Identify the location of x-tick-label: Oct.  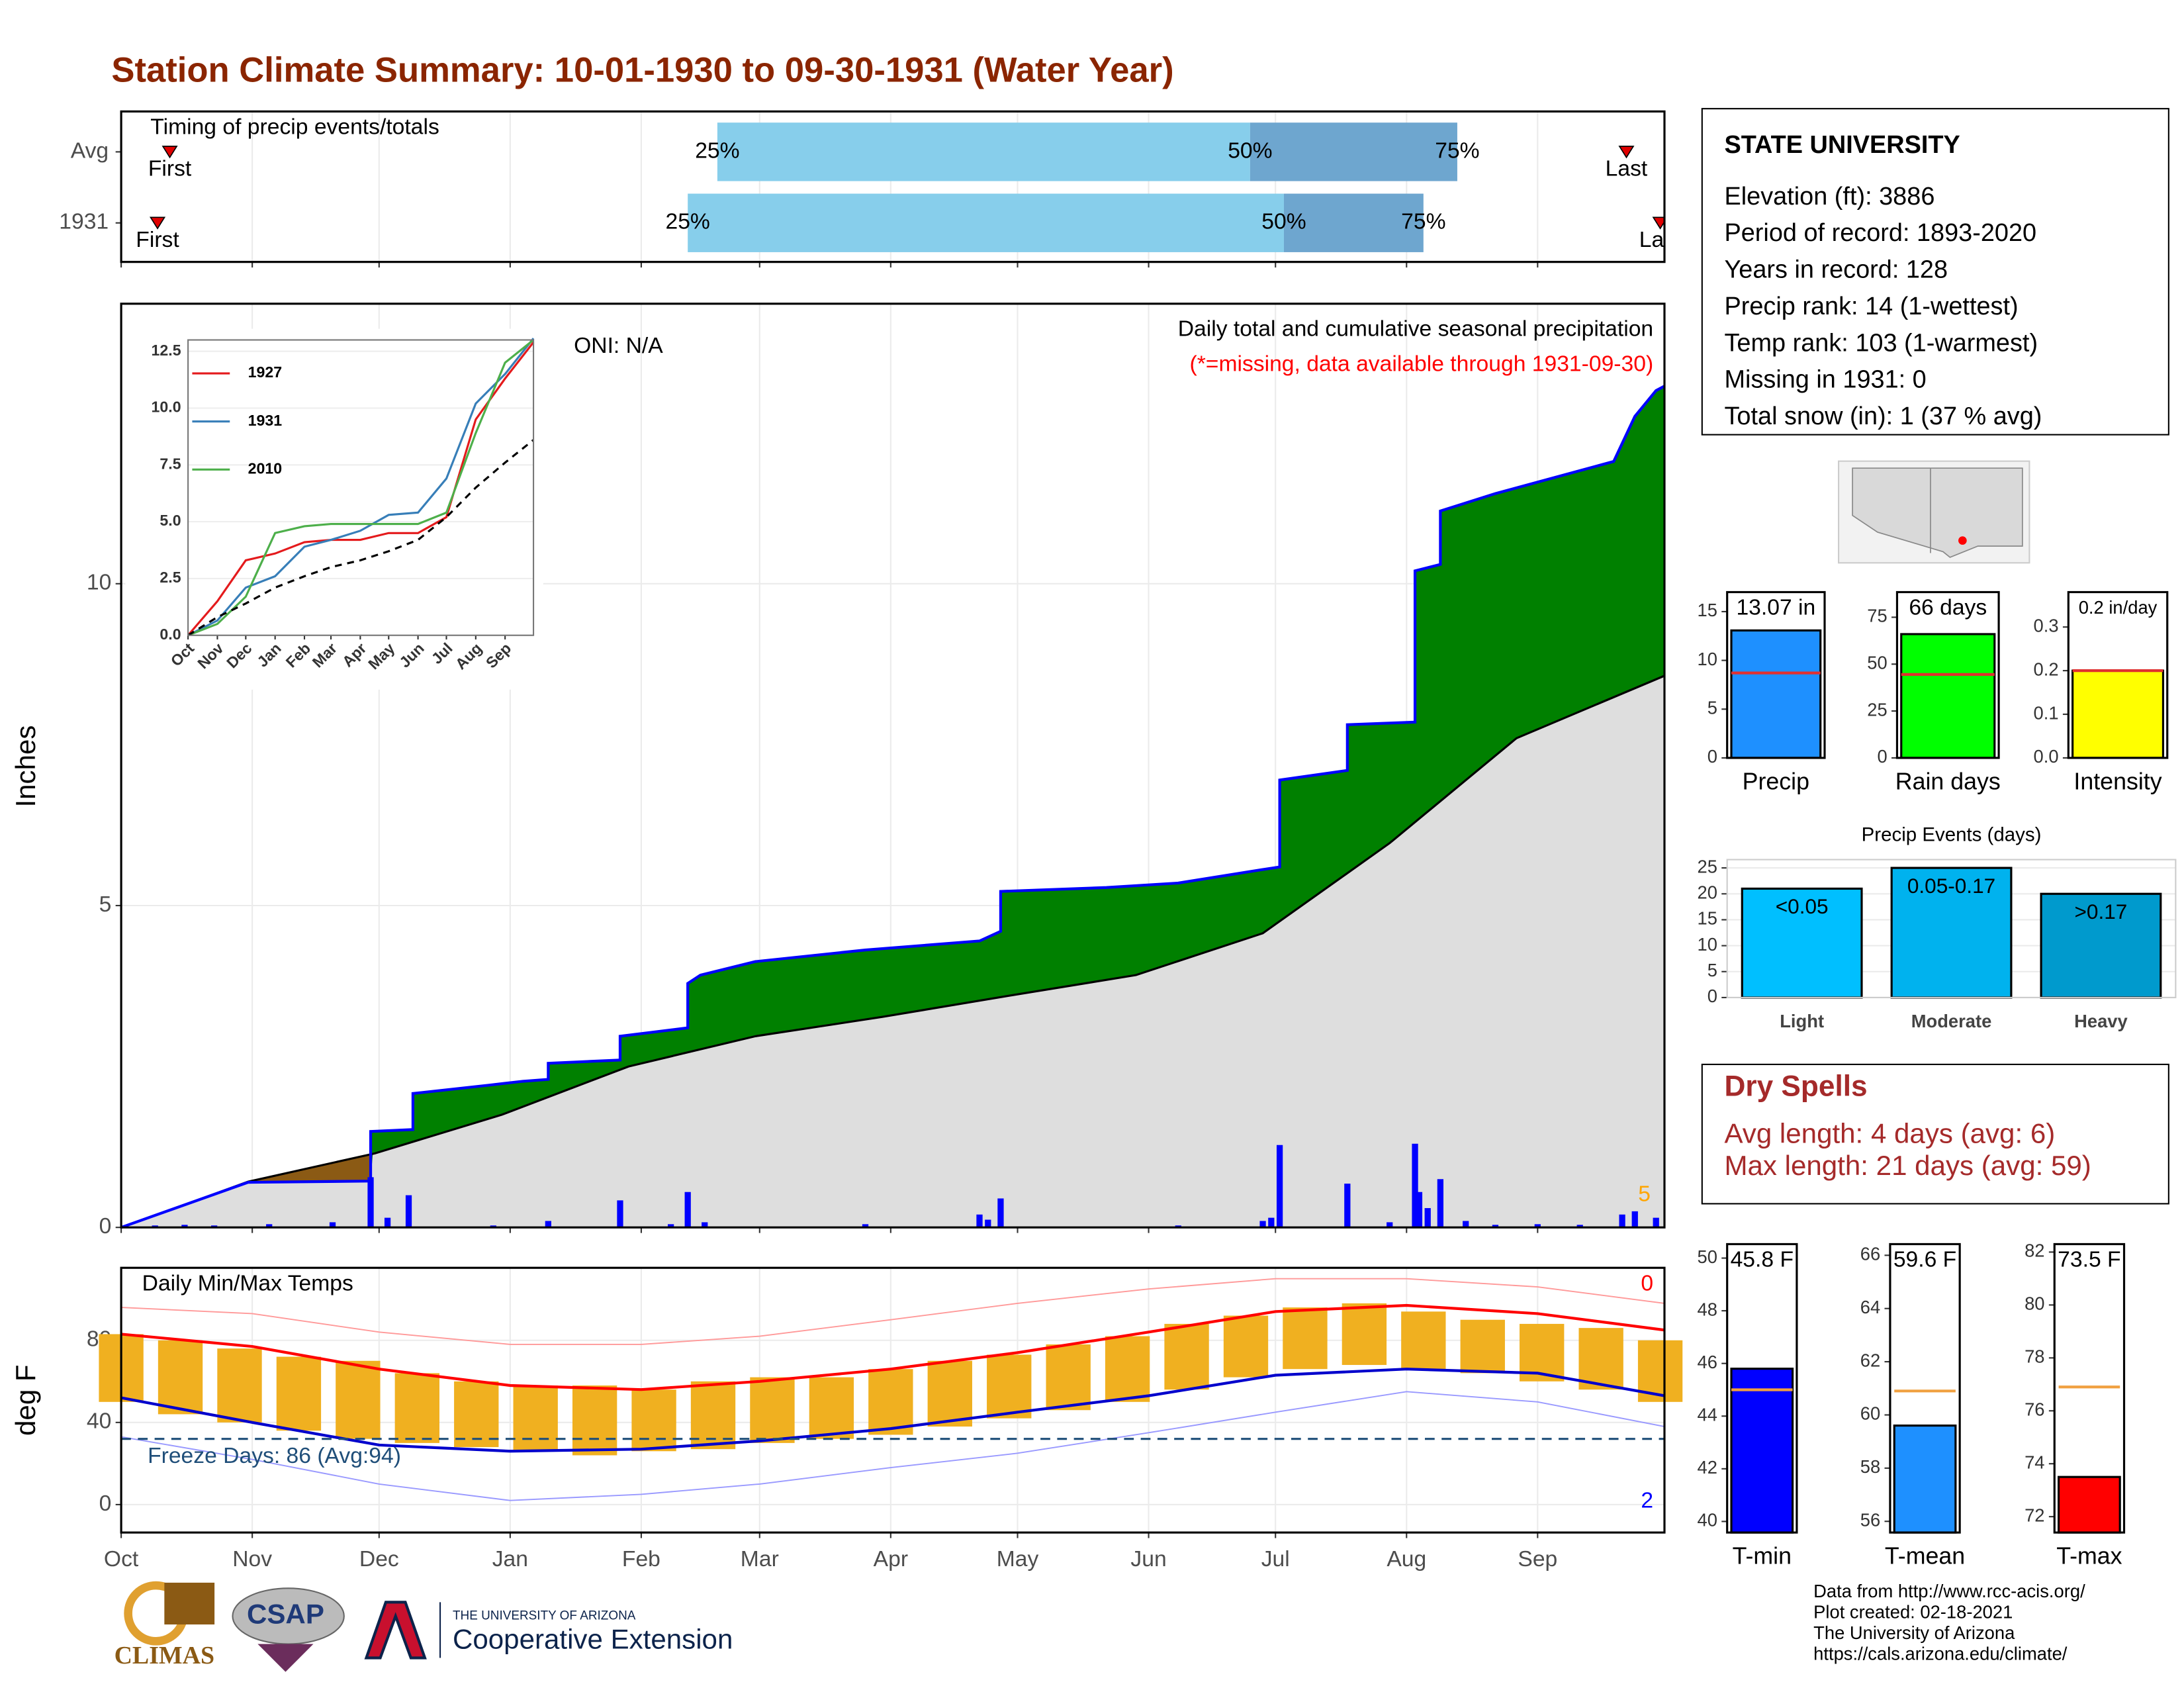
(121, 1559).